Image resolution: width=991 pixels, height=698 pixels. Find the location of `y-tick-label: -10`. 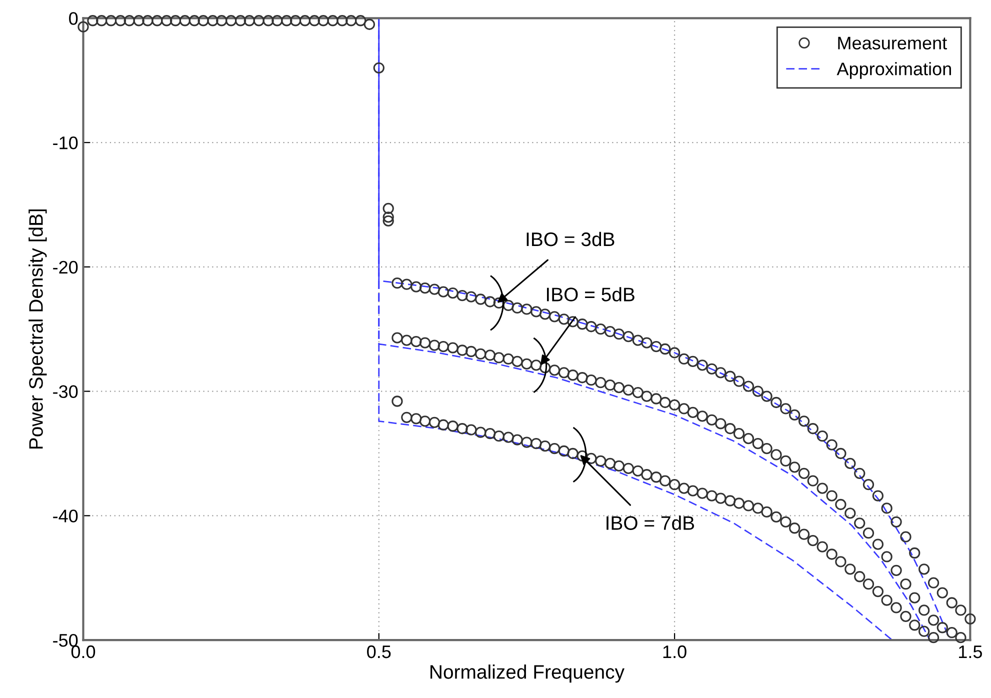

y-tick-label: -10 is located at coordinates (65, 143).